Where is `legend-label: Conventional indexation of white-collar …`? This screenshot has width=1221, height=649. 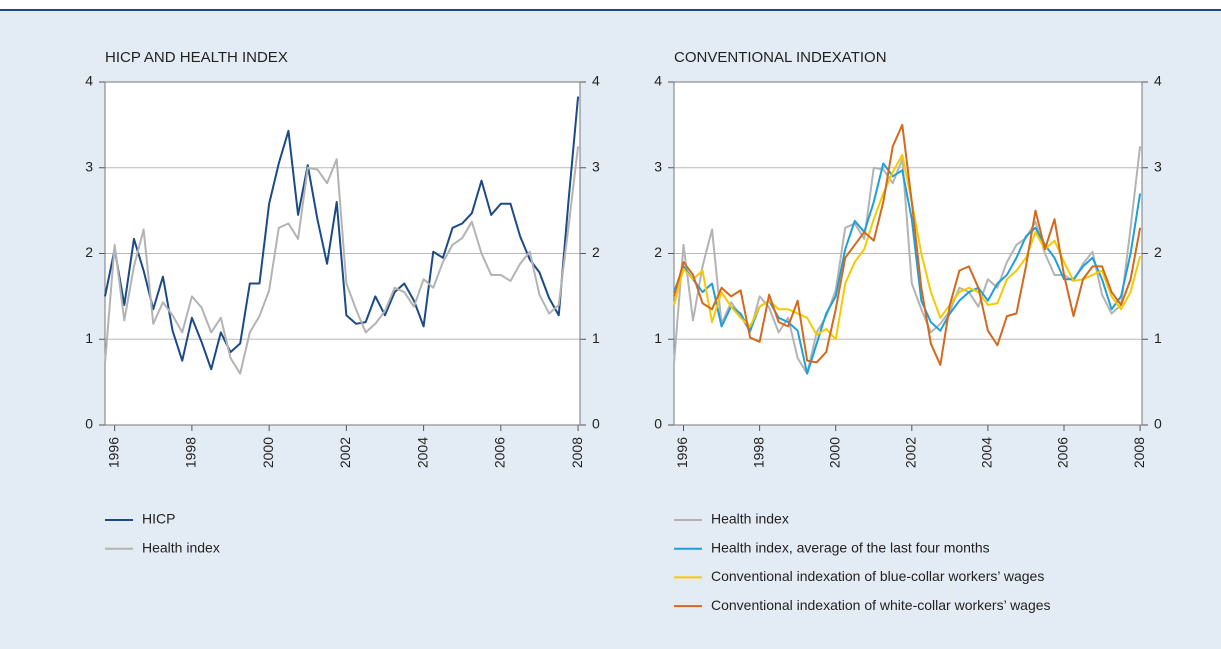 legend-label: Conventional indexation of white-collar … is located at coordinates (881, 605).